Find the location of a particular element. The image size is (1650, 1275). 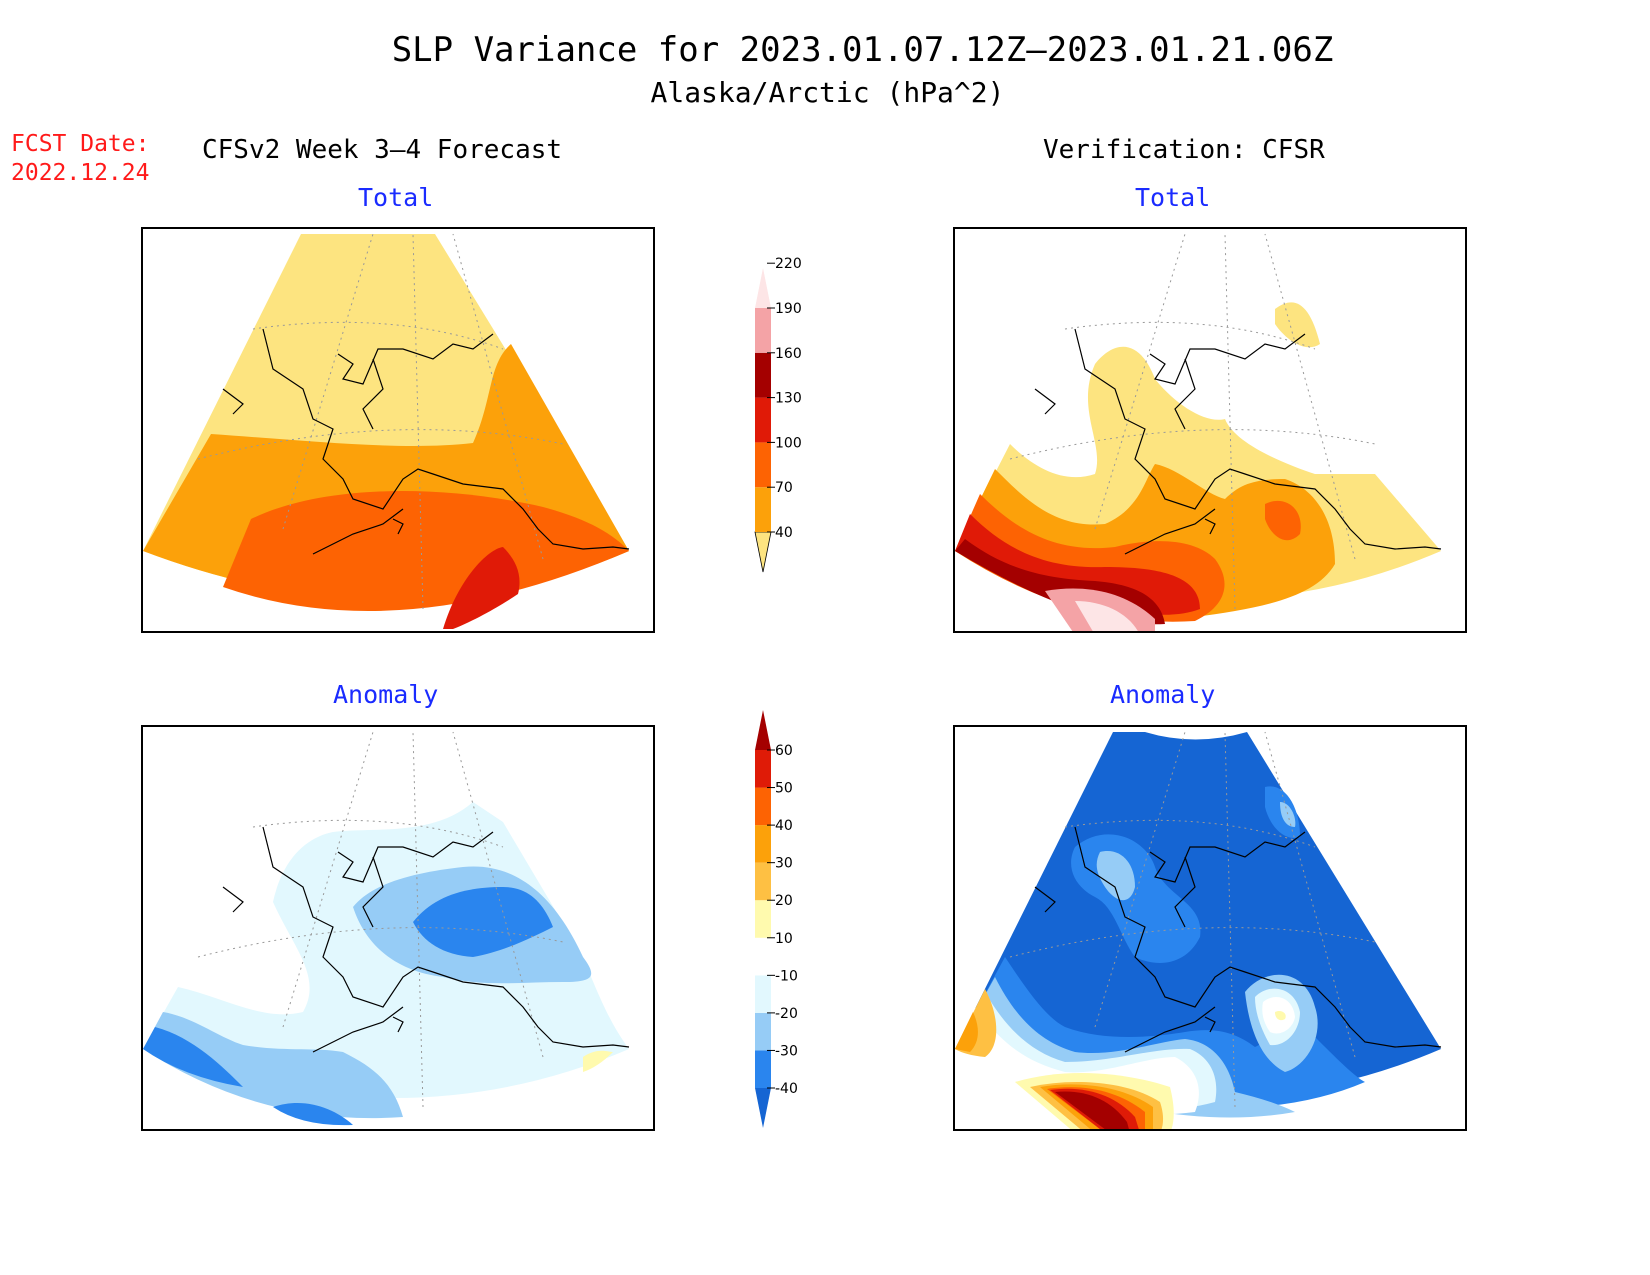

forecast-total-map is located at coordinates (398, 430).